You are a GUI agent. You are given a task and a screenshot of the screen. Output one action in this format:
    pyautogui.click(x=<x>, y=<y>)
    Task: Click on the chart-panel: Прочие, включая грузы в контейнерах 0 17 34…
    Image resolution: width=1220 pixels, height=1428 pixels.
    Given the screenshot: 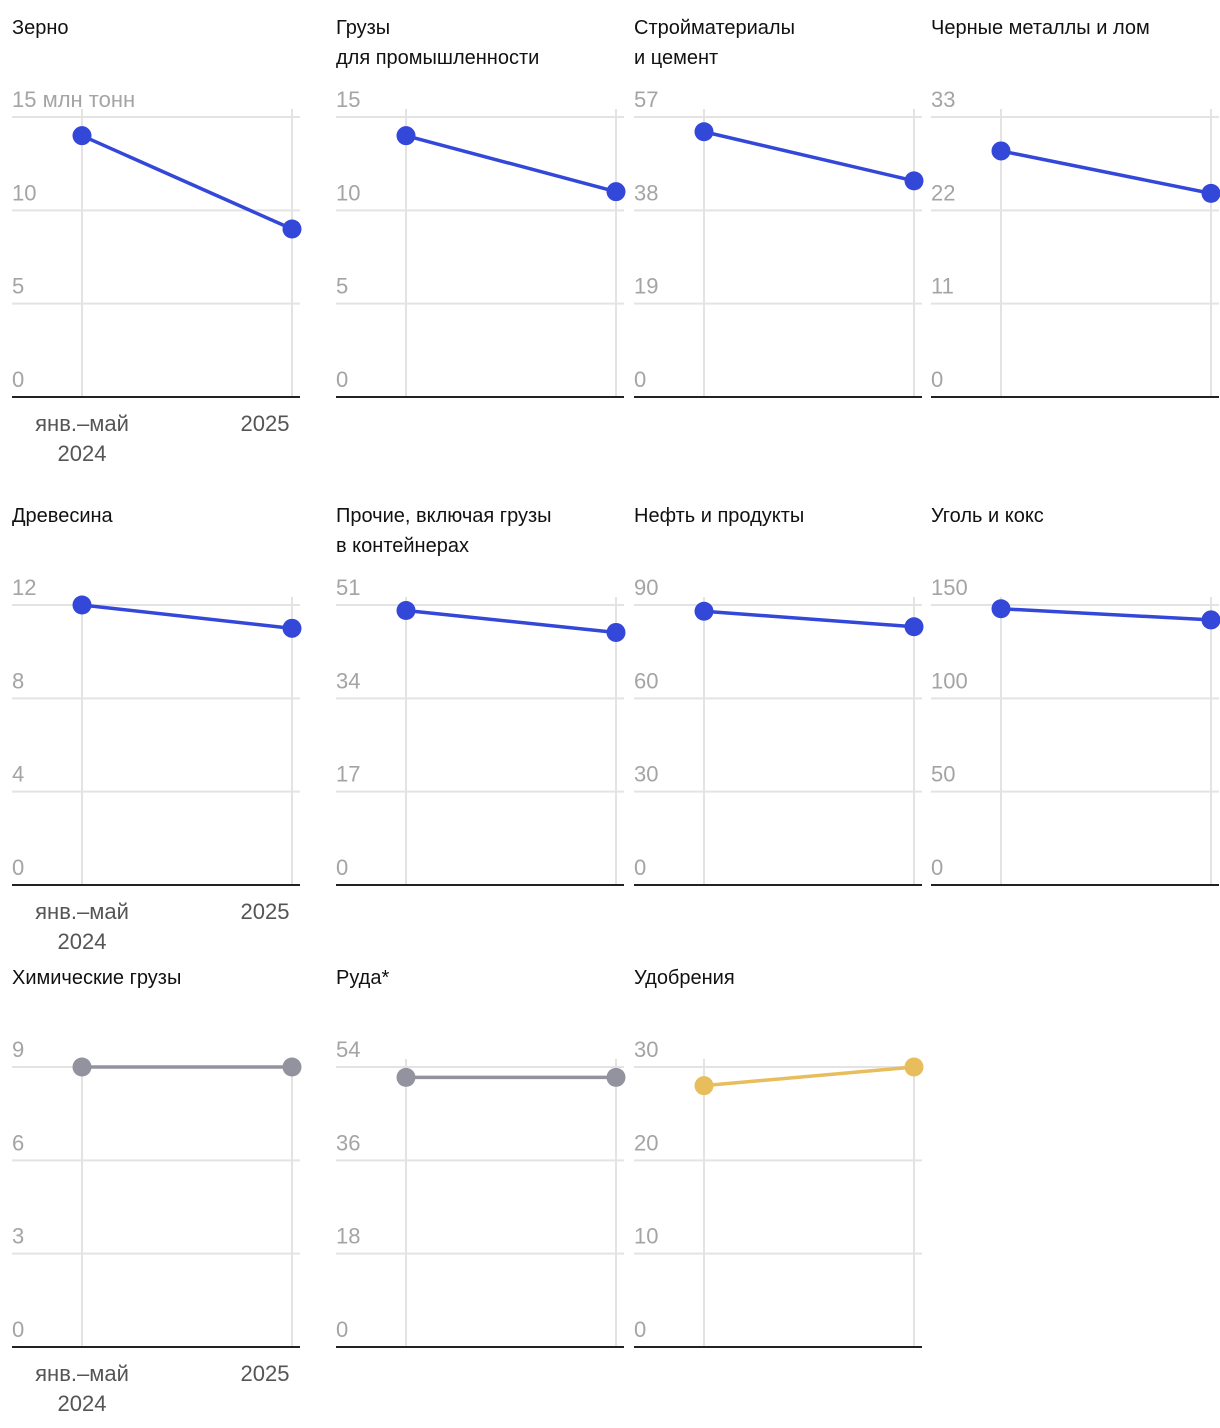 What is the action you would take?
    pyautogui.click(x=475, y=723)
    